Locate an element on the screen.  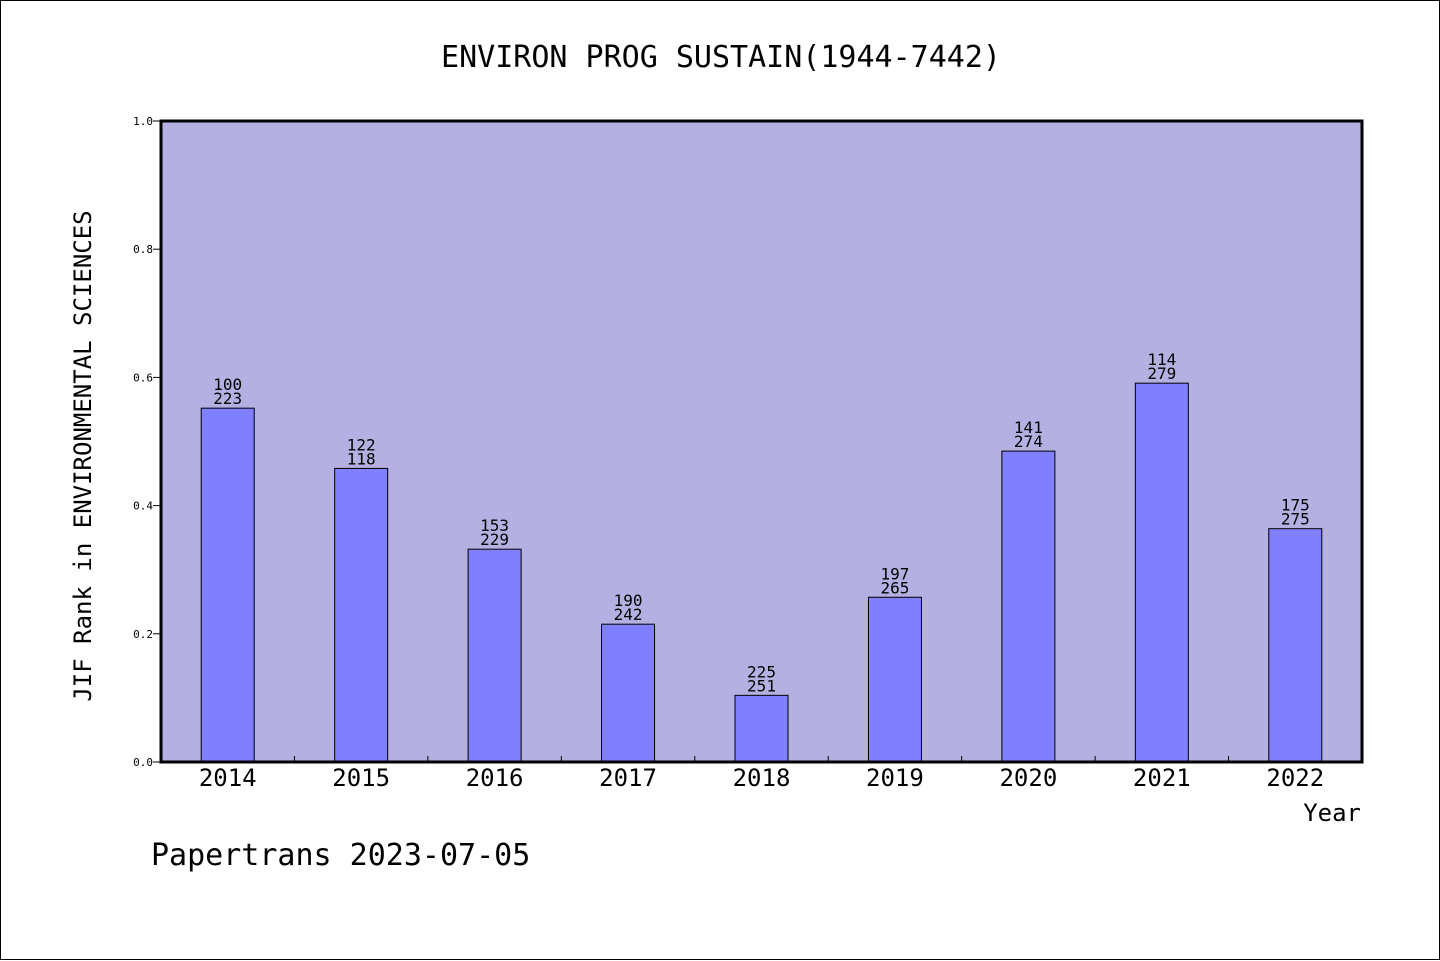
bar-total-label: 251 is located at coordinates (761, 685).